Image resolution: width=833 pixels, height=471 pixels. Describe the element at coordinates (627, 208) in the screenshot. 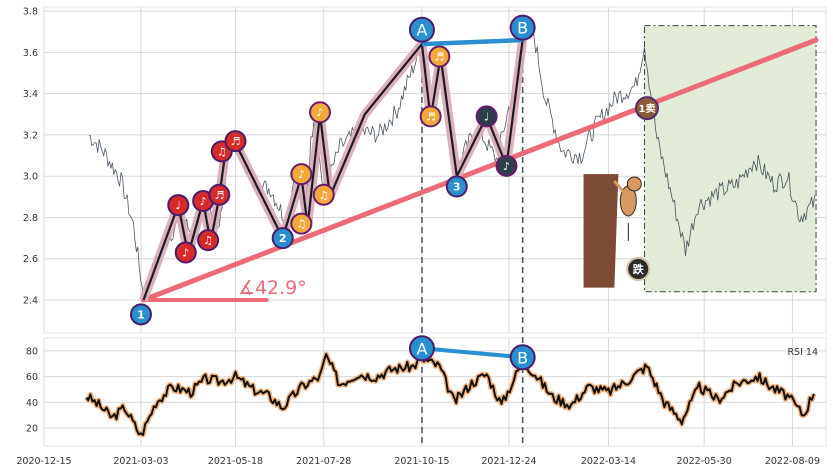

I see `dog-figure` at that location.